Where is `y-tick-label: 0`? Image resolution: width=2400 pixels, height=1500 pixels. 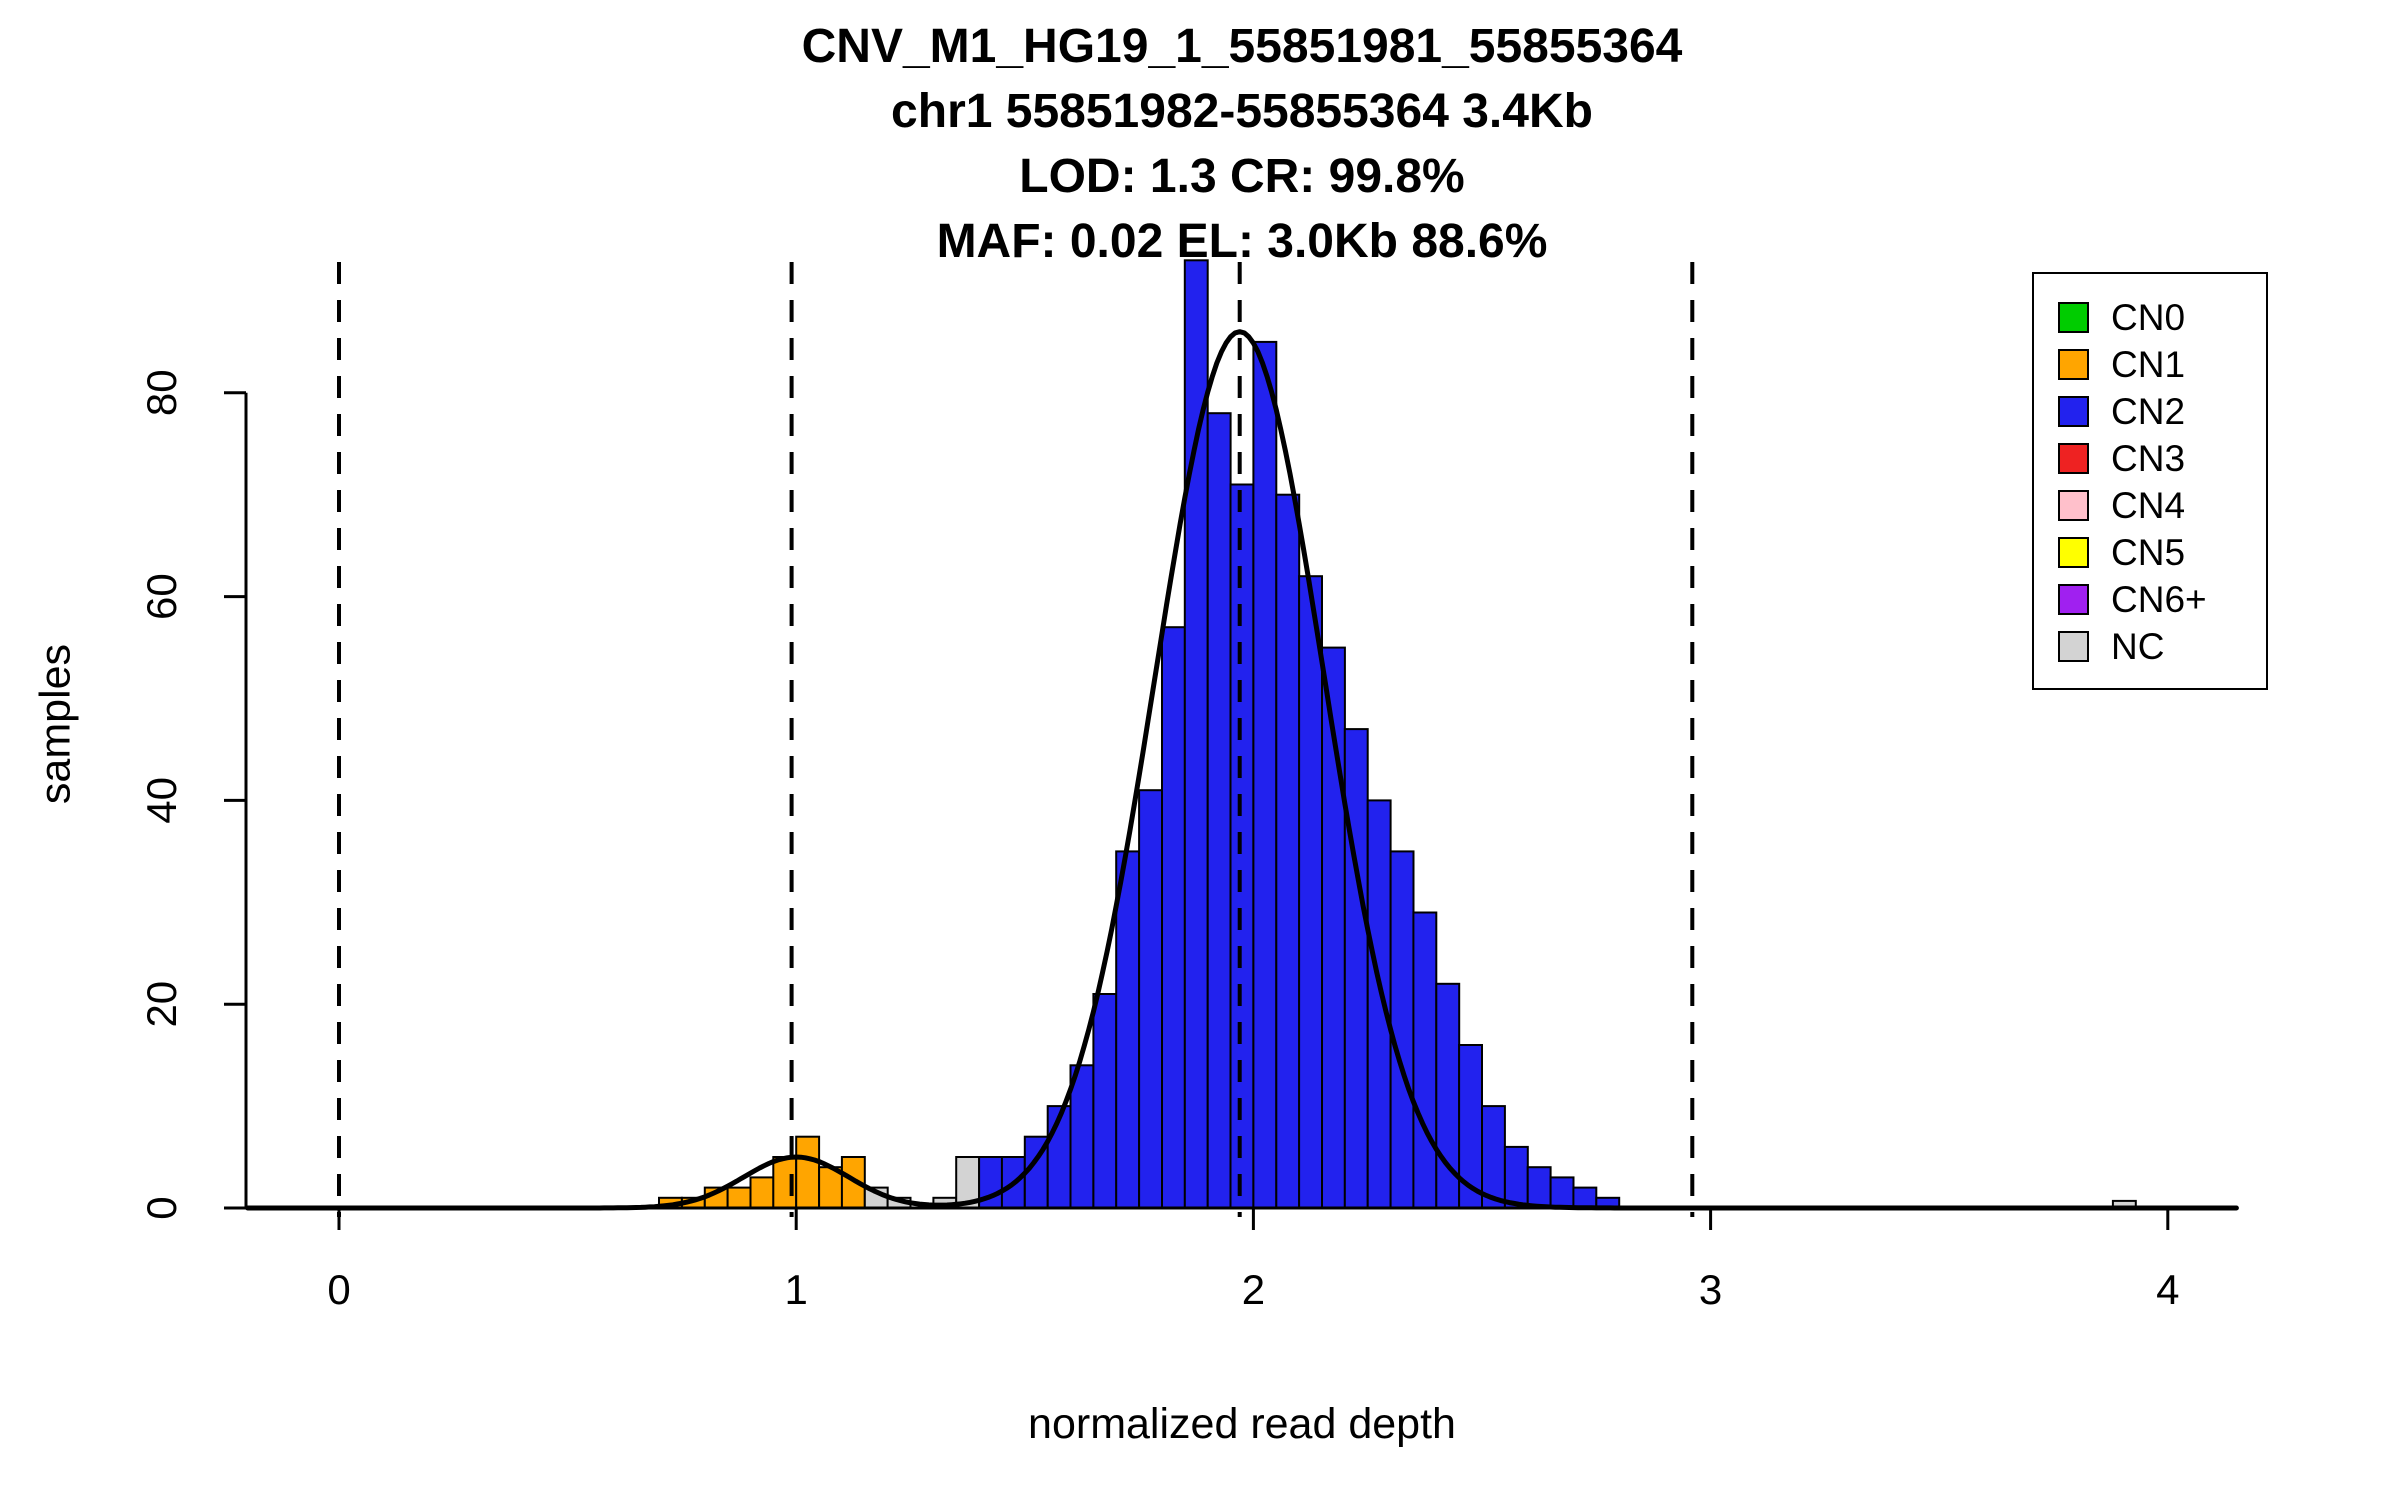 y-tick-label: 0 is located at coordinates (161, 1207).